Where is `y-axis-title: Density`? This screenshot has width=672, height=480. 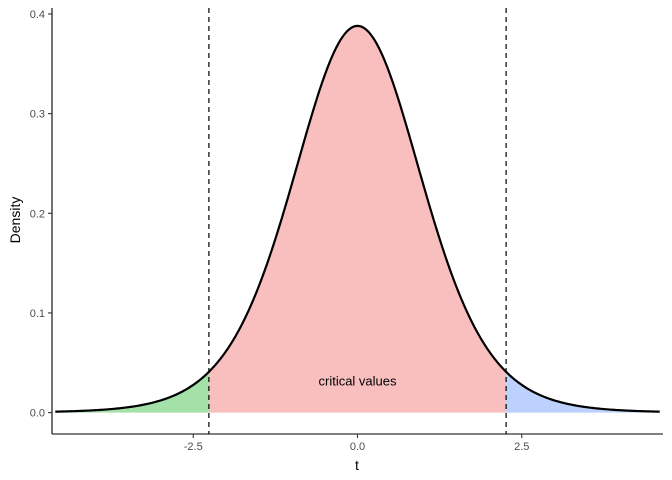
y-axis-title: Density is located at coordinates (15, 220).